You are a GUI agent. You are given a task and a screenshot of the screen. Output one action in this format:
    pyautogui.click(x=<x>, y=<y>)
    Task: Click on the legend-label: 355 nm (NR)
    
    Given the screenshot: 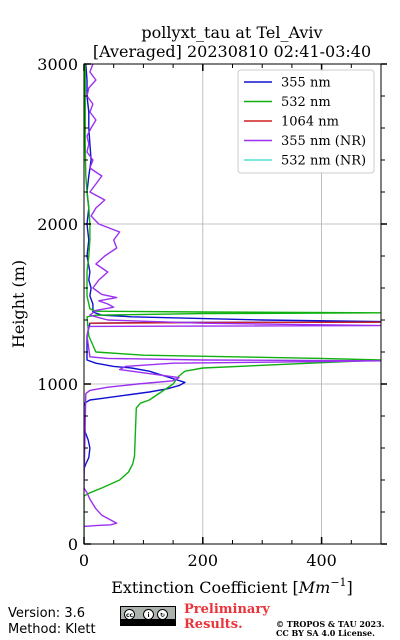 What is the action you would take?
    pyautogui.click(x=323, y=141)
    